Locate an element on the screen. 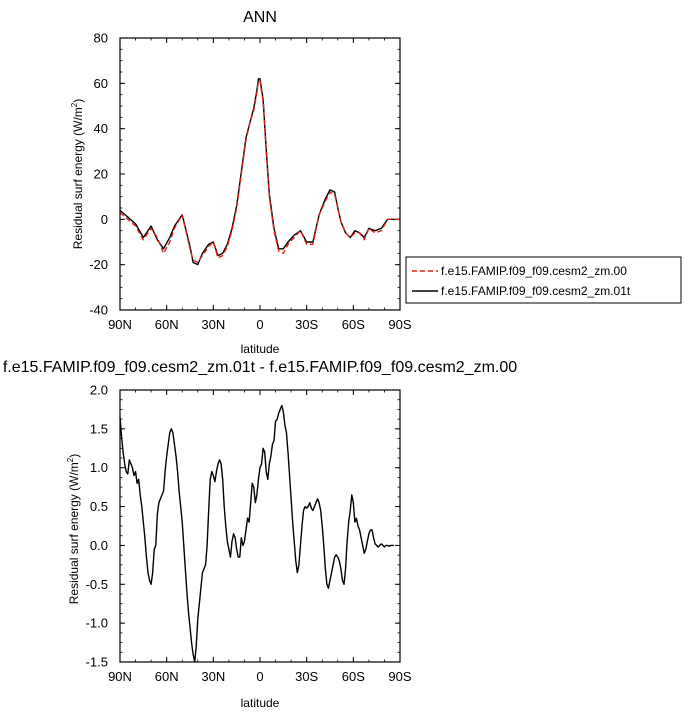 The image size is (693, 715). bottom-y-tick-label: 1.0 is located at coordinates (99, 467).